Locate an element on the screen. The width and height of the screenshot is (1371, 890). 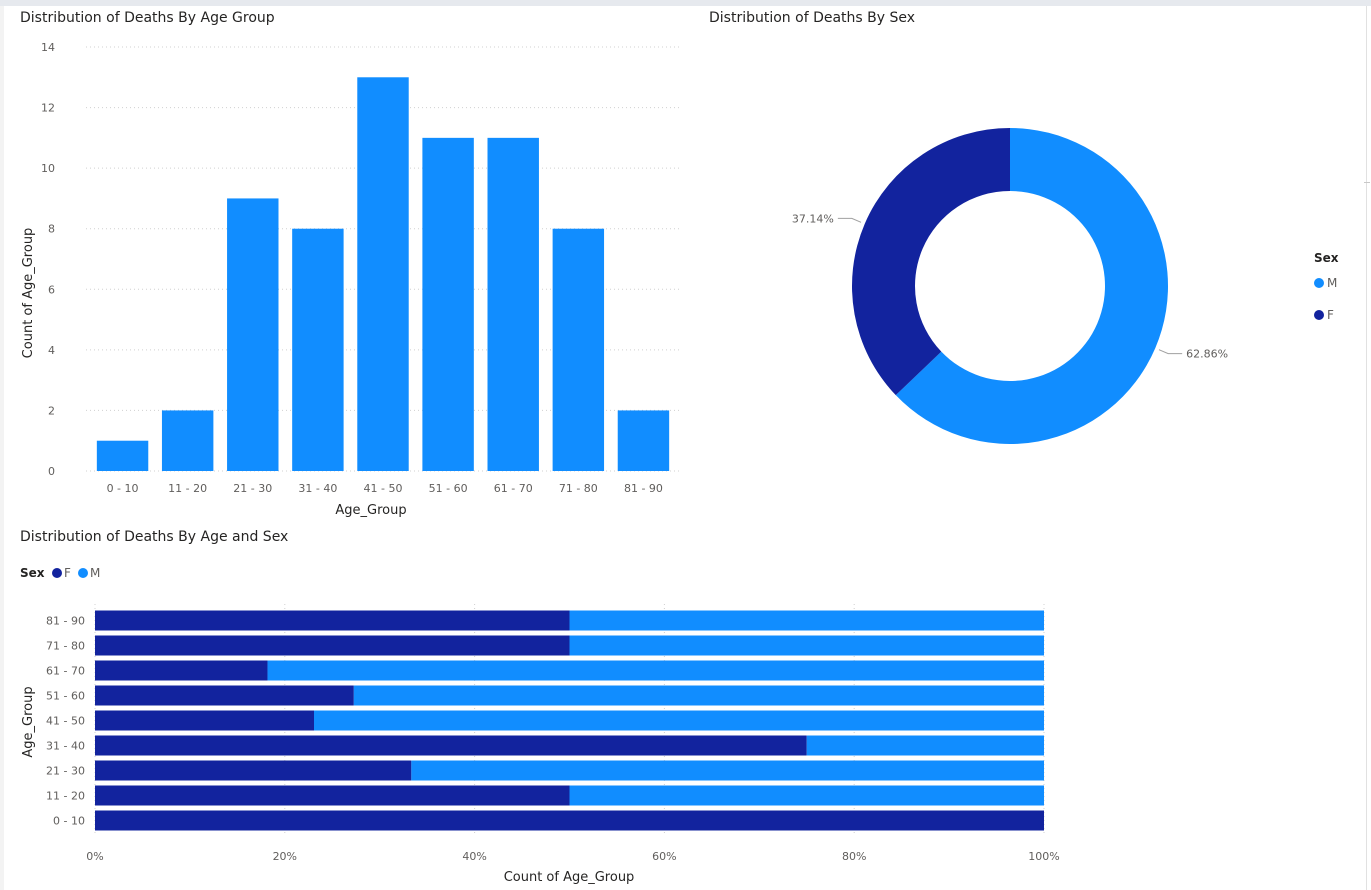
age-y-tick-label: 6 is located at coordinates (51, 289).